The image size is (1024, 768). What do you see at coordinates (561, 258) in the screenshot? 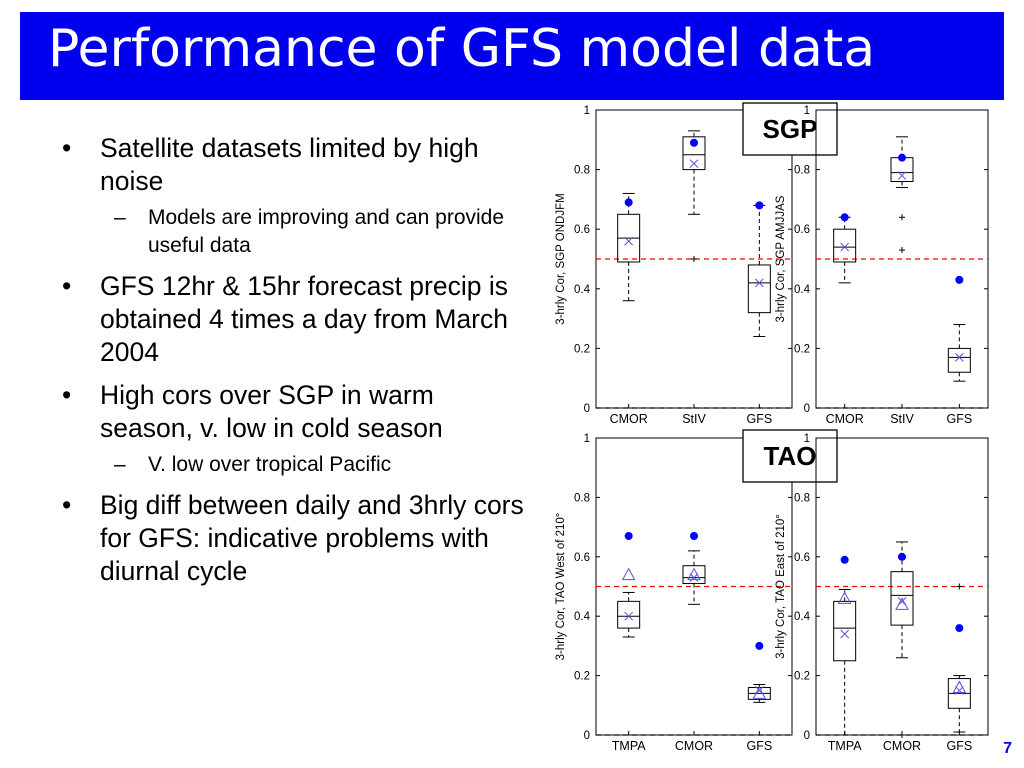
I see `y-axis-label: 3-hrly Cor, SGP ONDJFM` at bounding box center [561, 258].